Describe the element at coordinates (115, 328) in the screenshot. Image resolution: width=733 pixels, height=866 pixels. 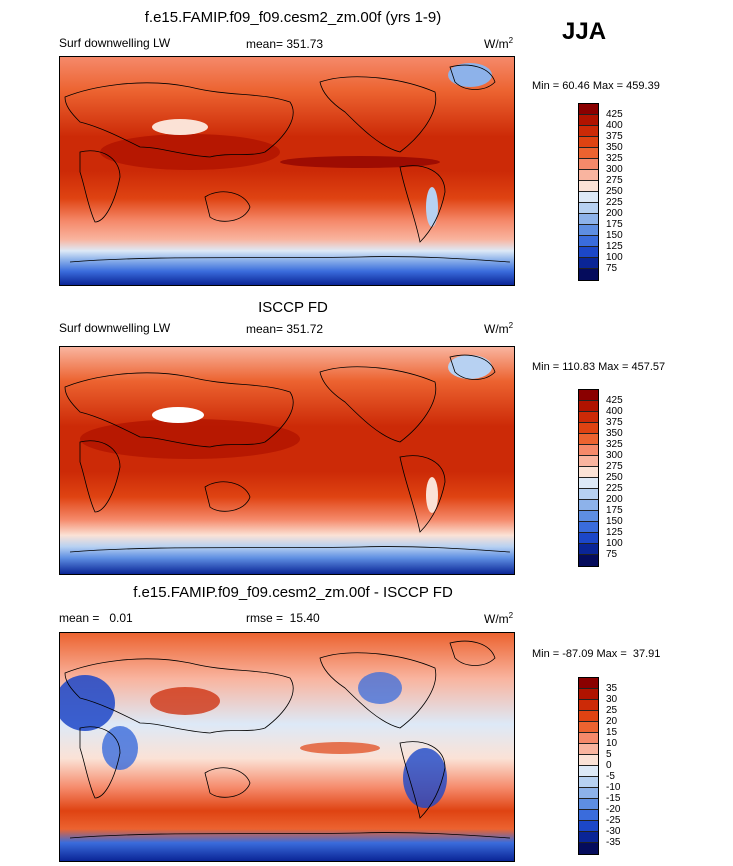
I see `panel2-variable: Surf downwelling LW` at that location.